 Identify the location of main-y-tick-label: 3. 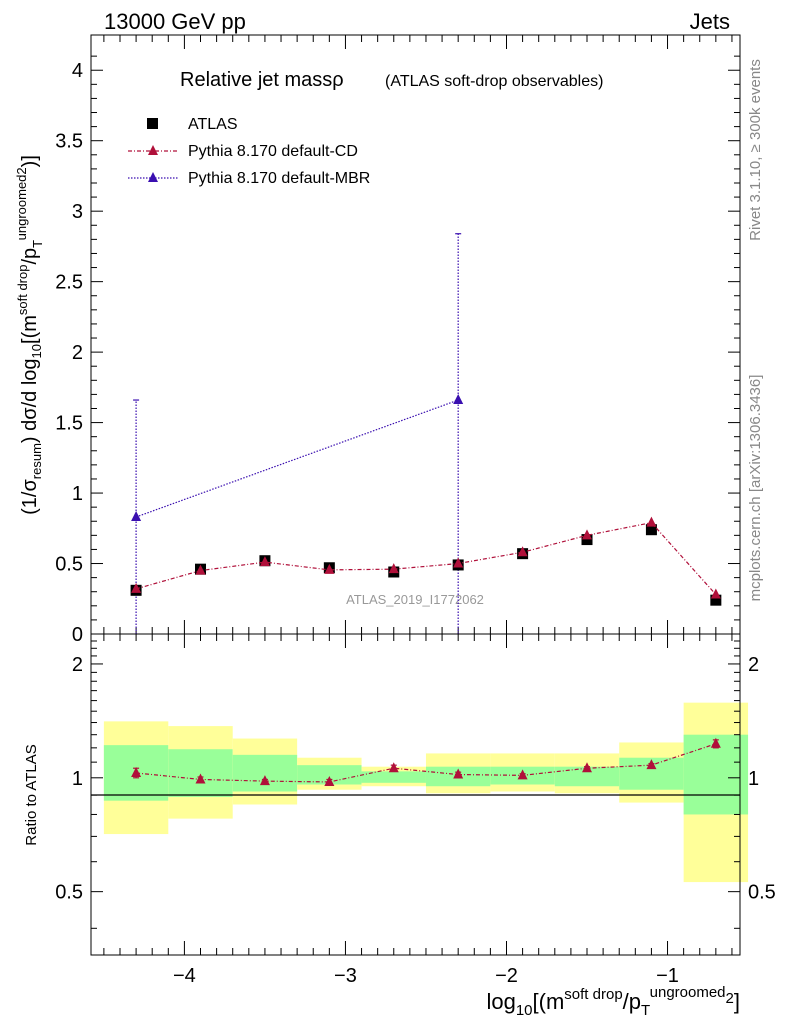
(77, 212).